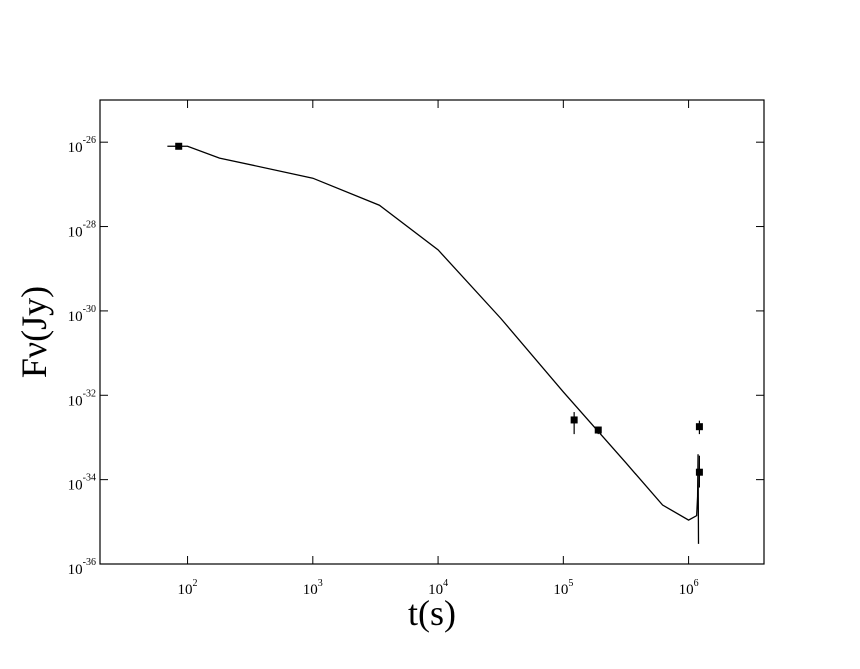 The image size is (860, 669). I want to click on y-tick-exponent: -34, so click(89, 478).